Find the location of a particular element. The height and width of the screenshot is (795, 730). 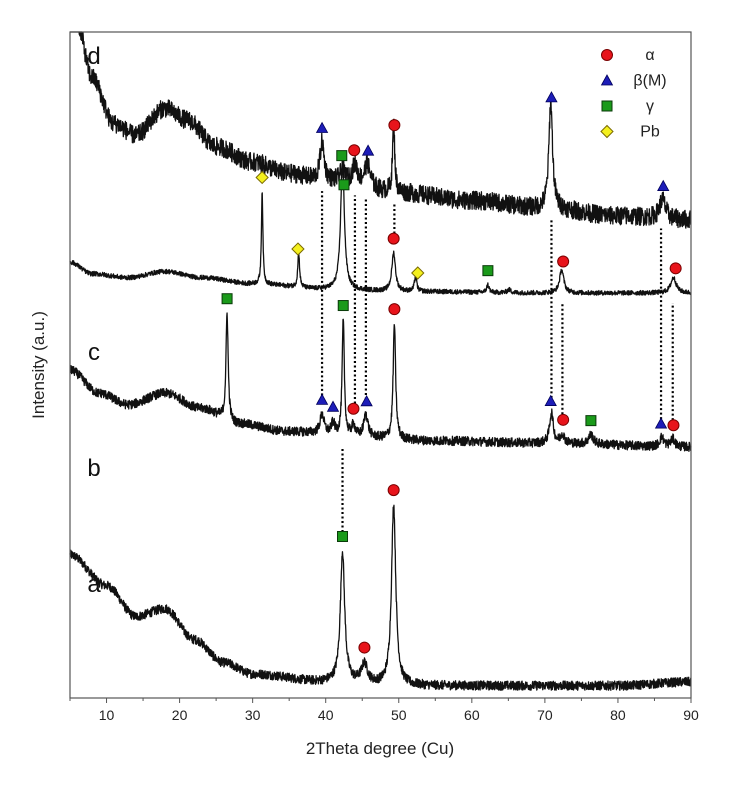

curve-label-b: b is located at coordinates (93, 468).